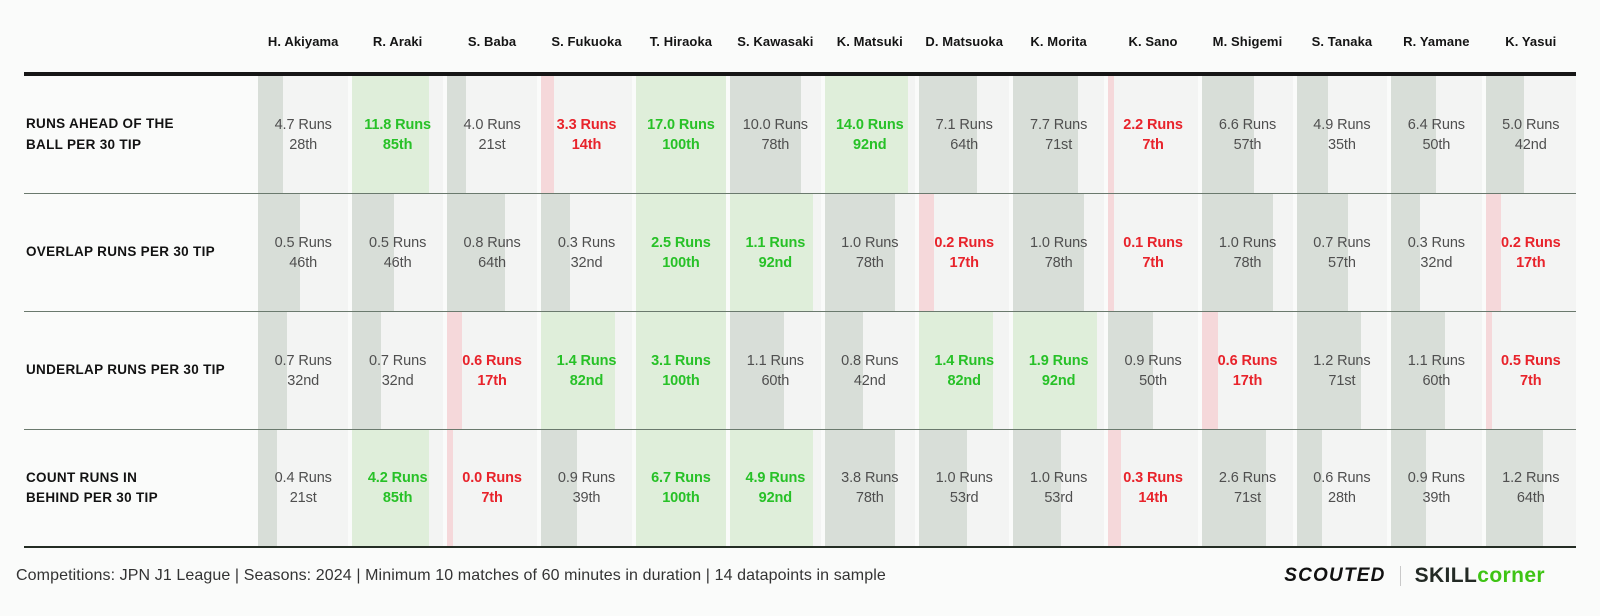 This screenshot has width=1600, height=616. I want to click on stat-cell: 5.0 Runs 42nd, so click(1530, 134).